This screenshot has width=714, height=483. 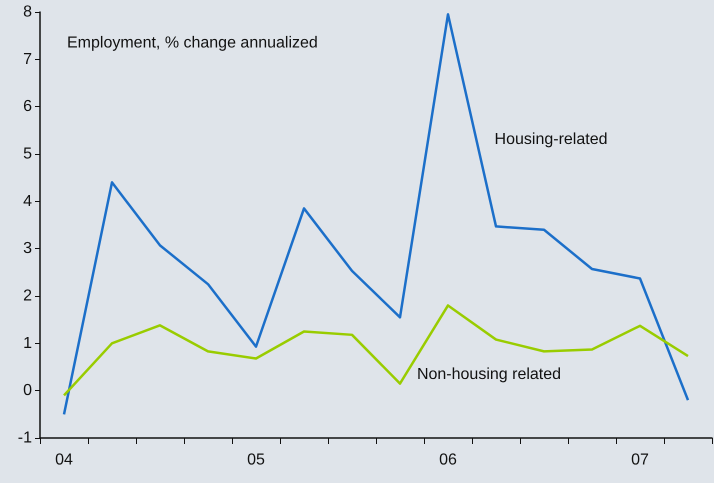 What do you see at coordinates (551, 139) in the screenshot?
I see `series-label: Housing-related` at bounding box center [551, 139].